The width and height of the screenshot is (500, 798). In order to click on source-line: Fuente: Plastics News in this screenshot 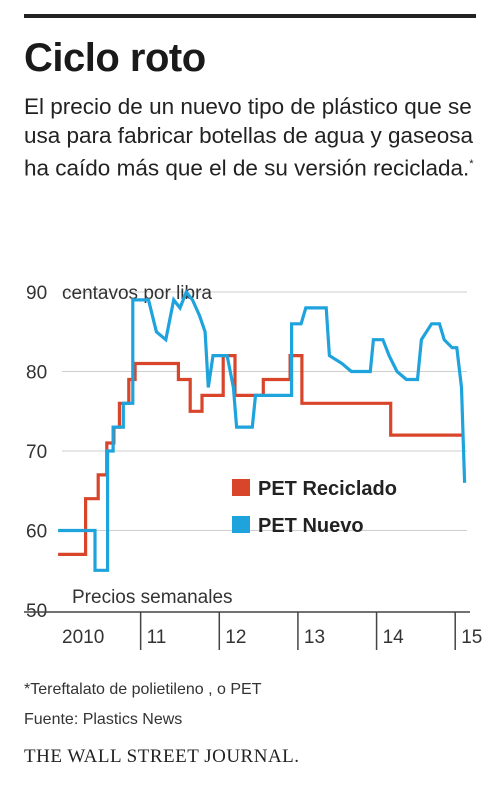, I will do `click(103, 719)`.